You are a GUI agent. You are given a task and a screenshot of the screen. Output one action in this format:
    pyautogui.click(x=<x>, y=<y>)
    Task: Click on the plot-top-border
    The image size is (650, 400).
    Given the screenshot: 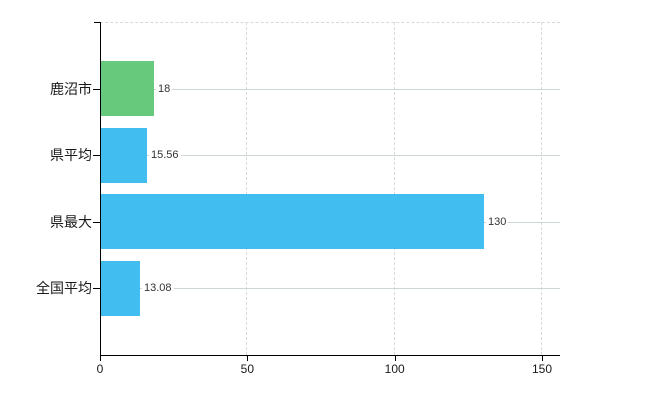 What is the action you would take?
    pyautogui.click(x=330, y=22)
    